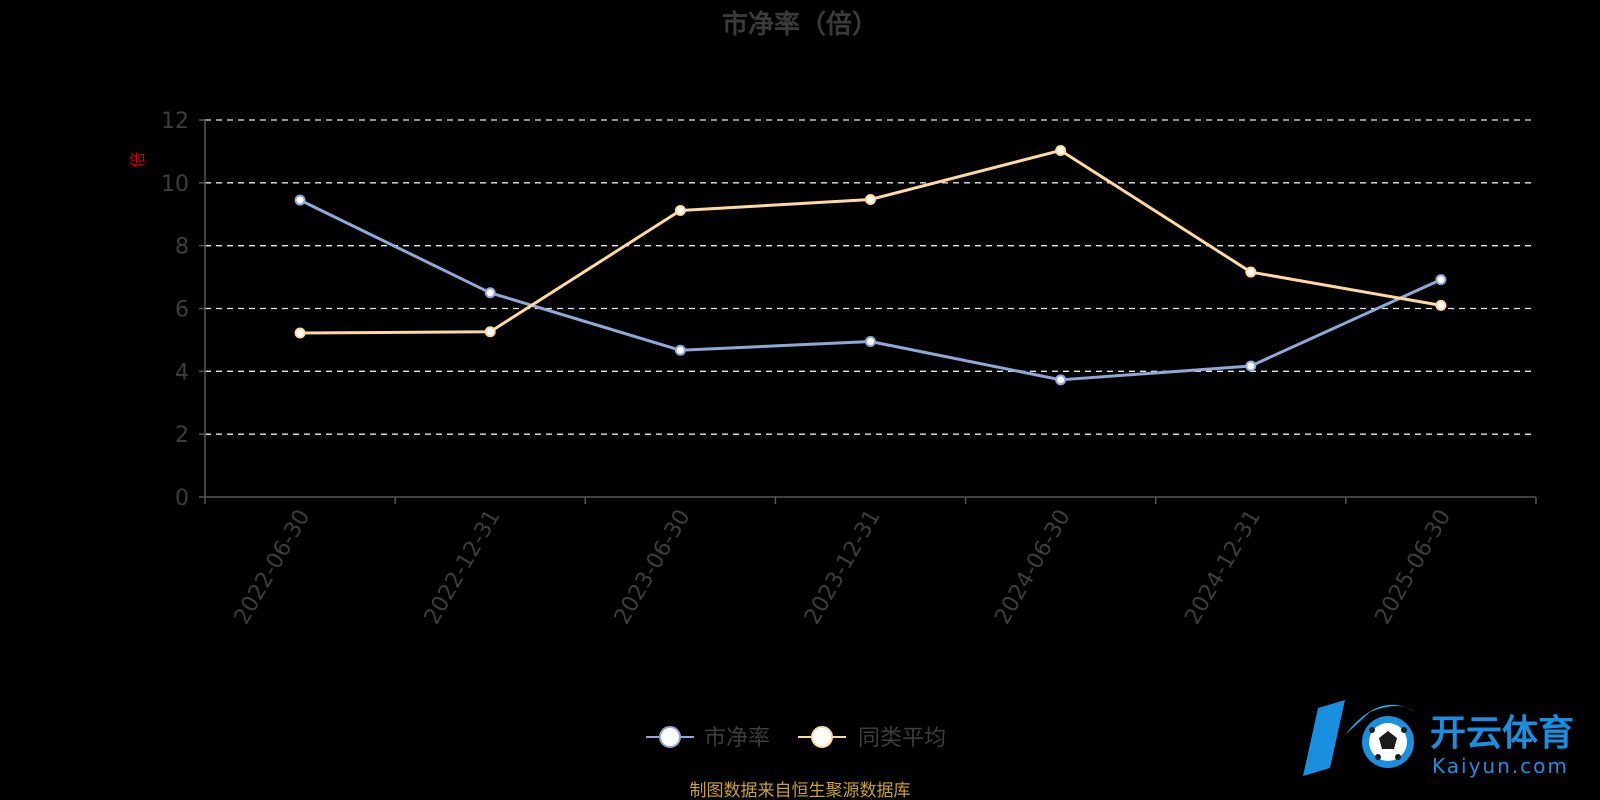 The height and width of the screenshot is (800, 1600). Describe the element at coordinates (902, 738) in the screenshot. I see `legend-label-series-1: 同类平均` at that location.